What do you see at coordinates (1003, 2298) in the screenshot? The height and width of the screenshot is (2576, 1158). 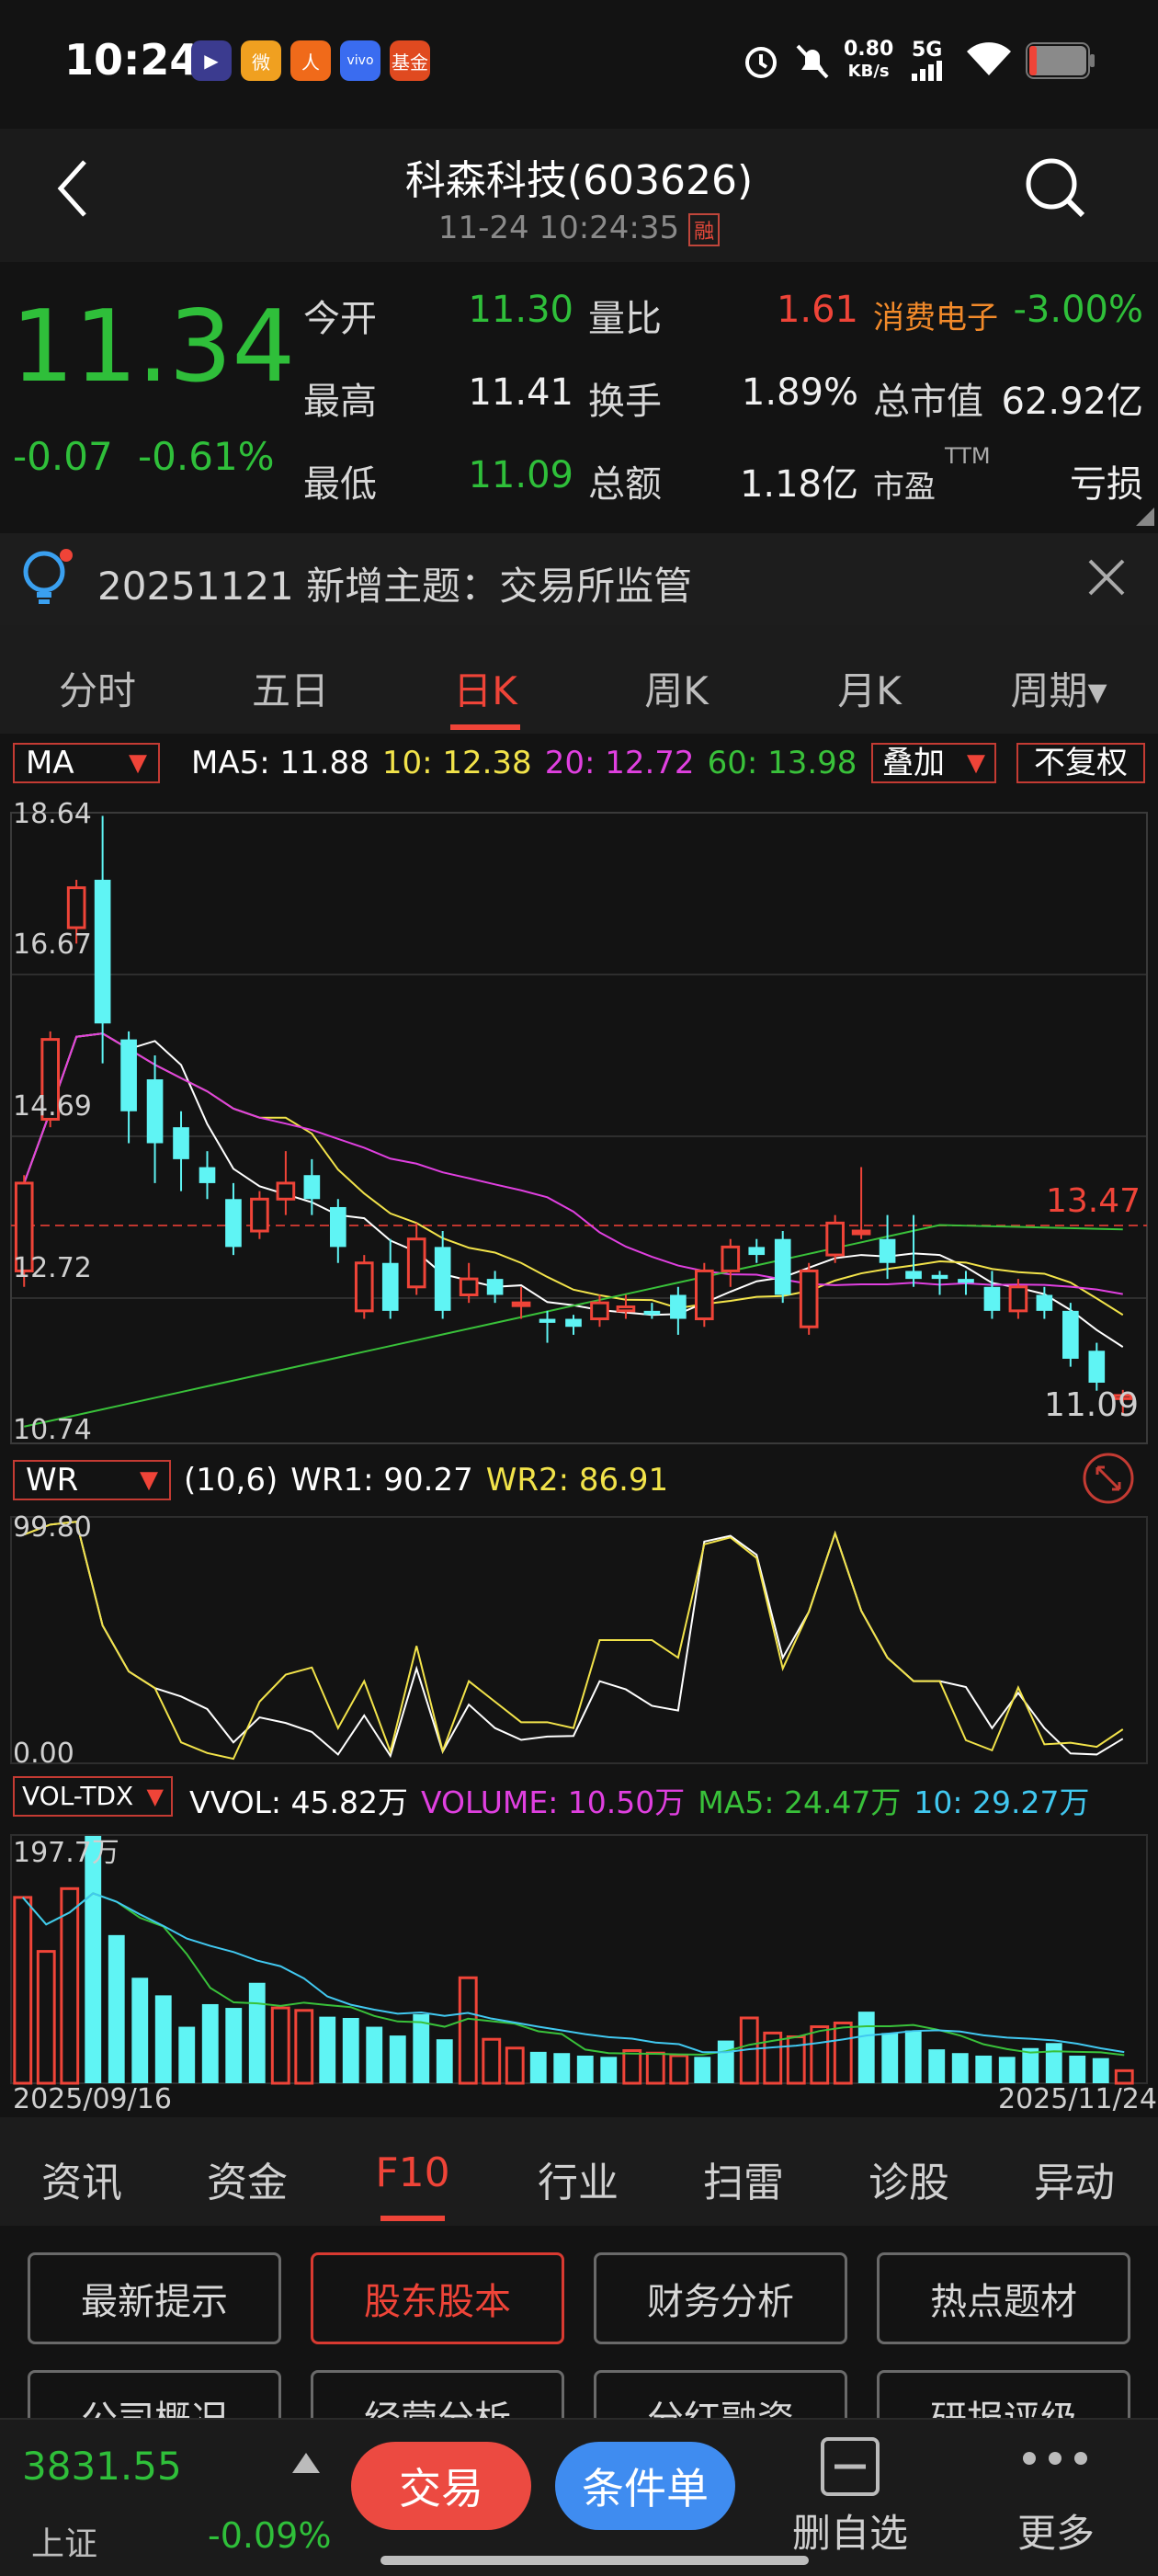 I see `f10-button-3: 热点题材` at bounding box center [1003, 2298].